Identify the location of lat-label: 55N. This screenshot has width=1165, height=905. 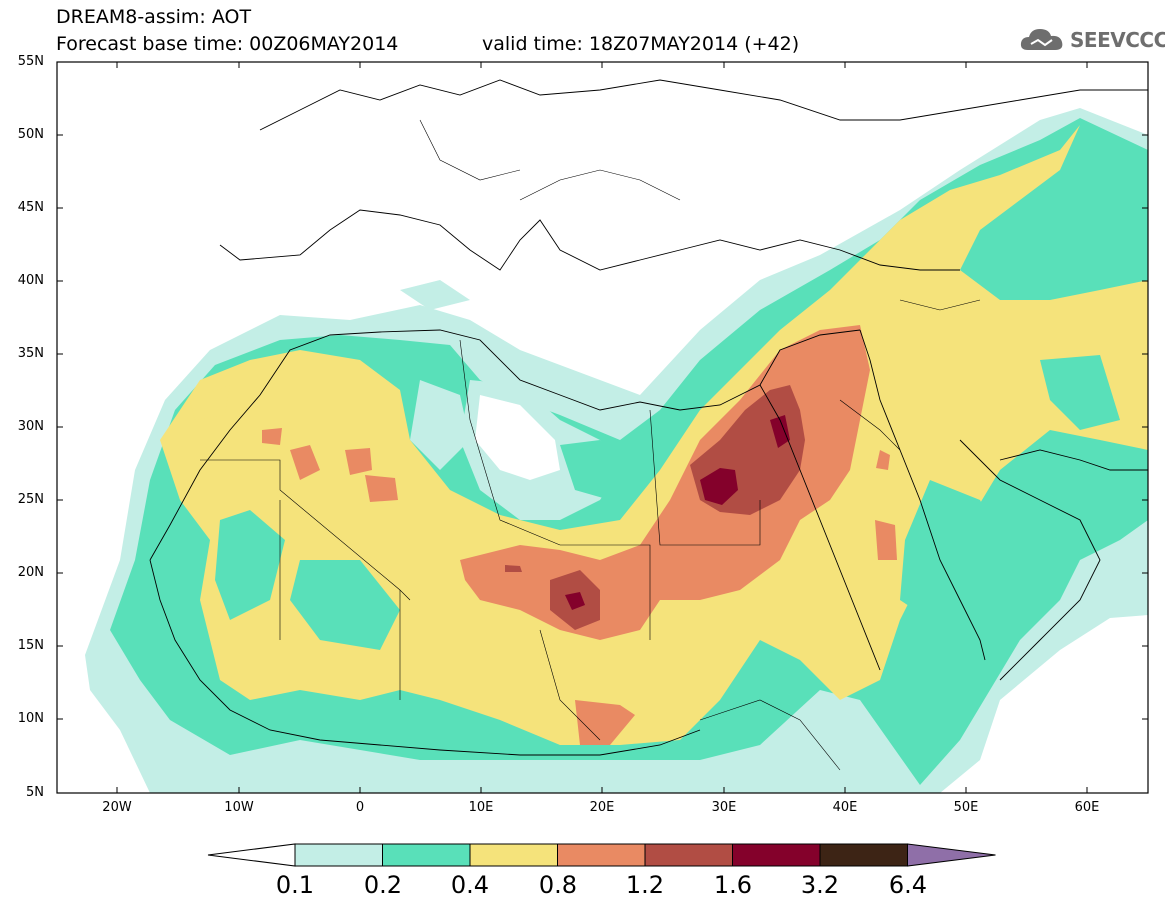
(30, 61).